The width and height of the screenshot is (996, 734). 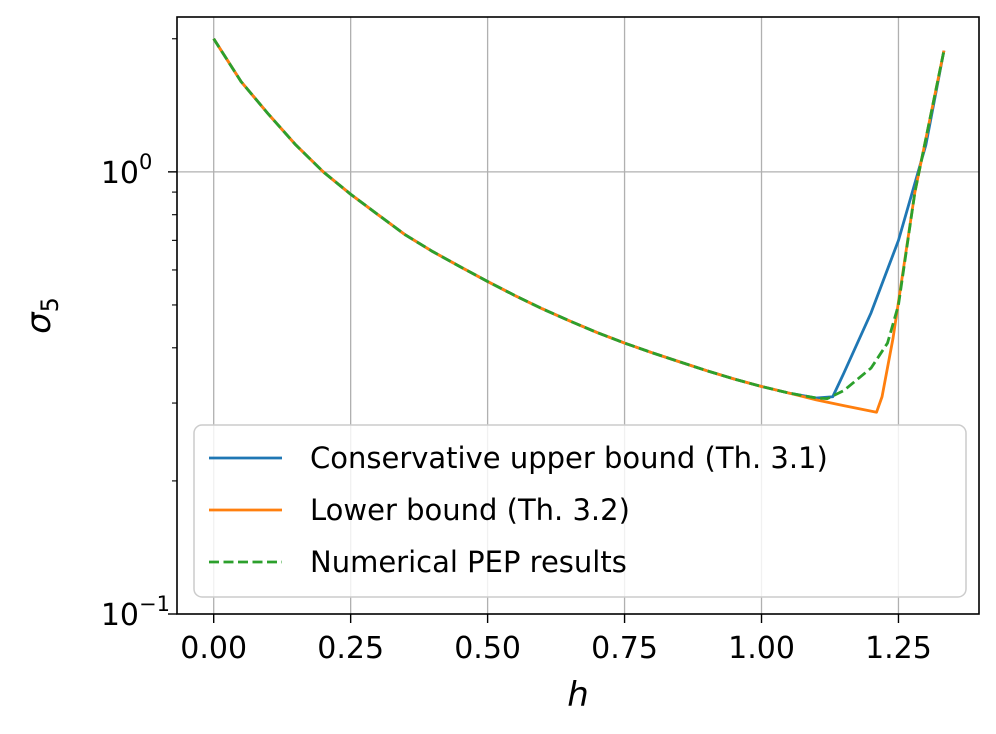 I want to click on x-tick-label: 0.50, so click(x=487, y=648).